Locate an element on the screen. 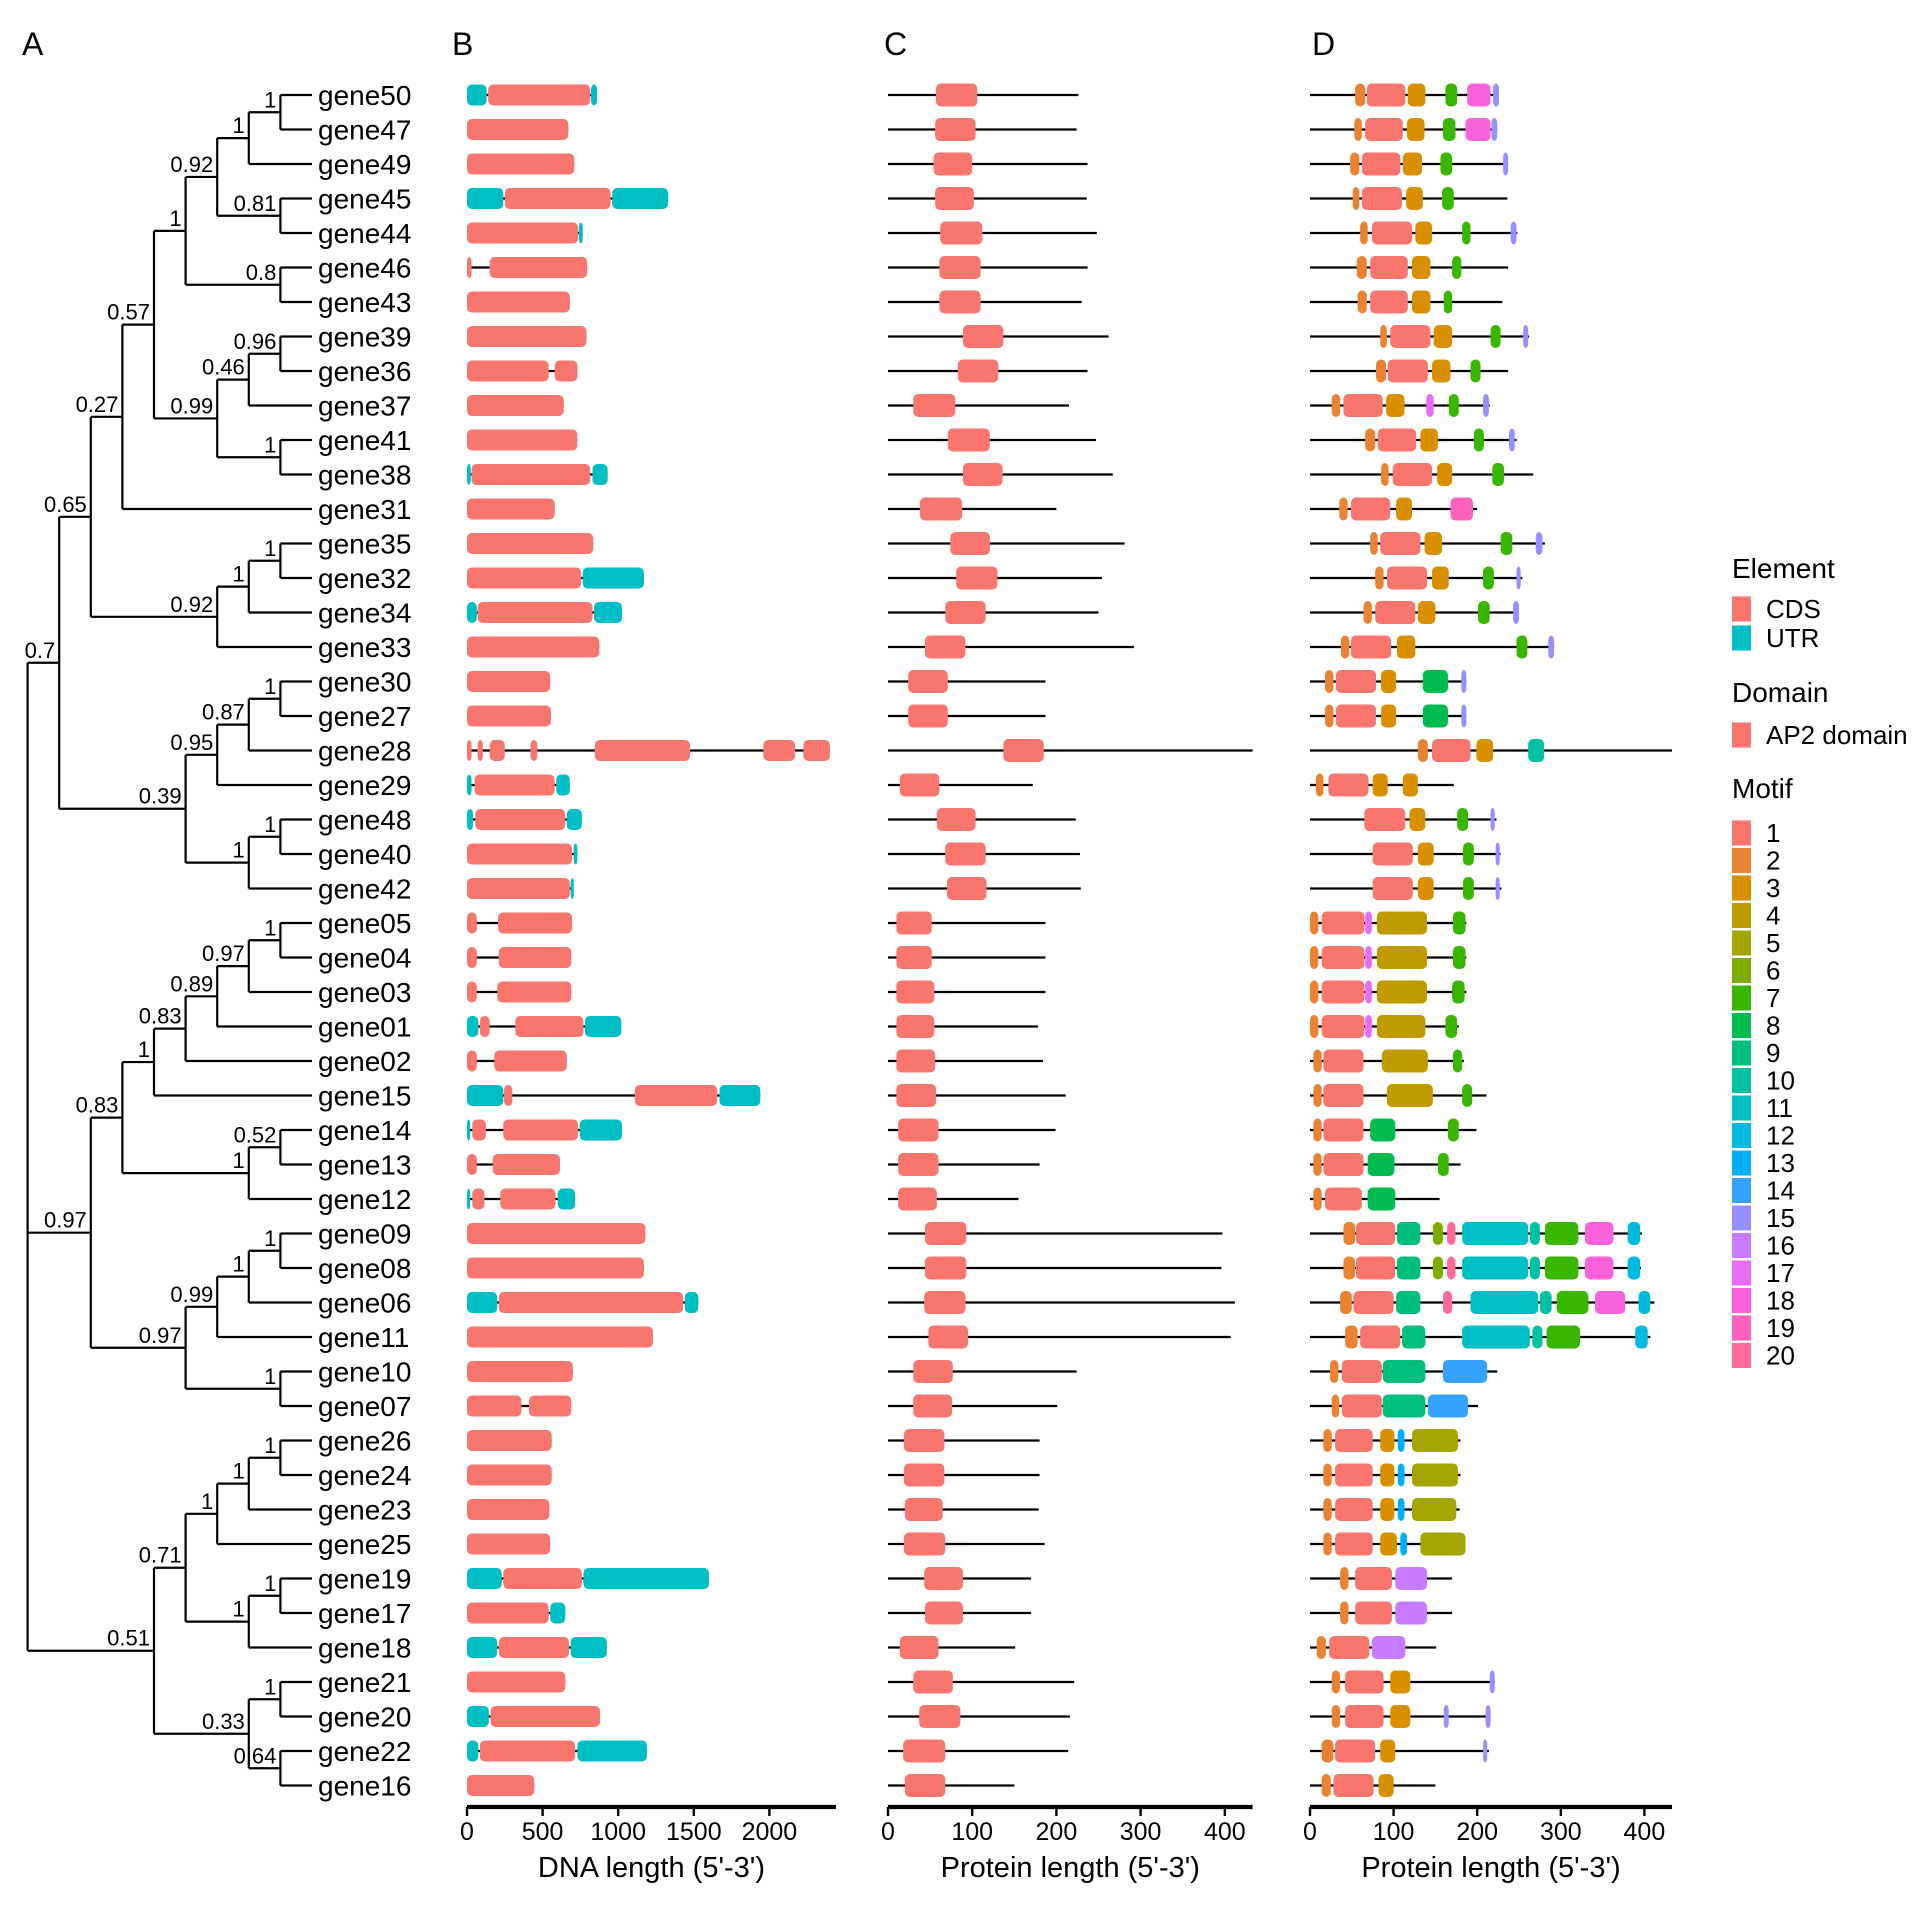  motif-row-gene10 is located at coordinates (1404, 1371).